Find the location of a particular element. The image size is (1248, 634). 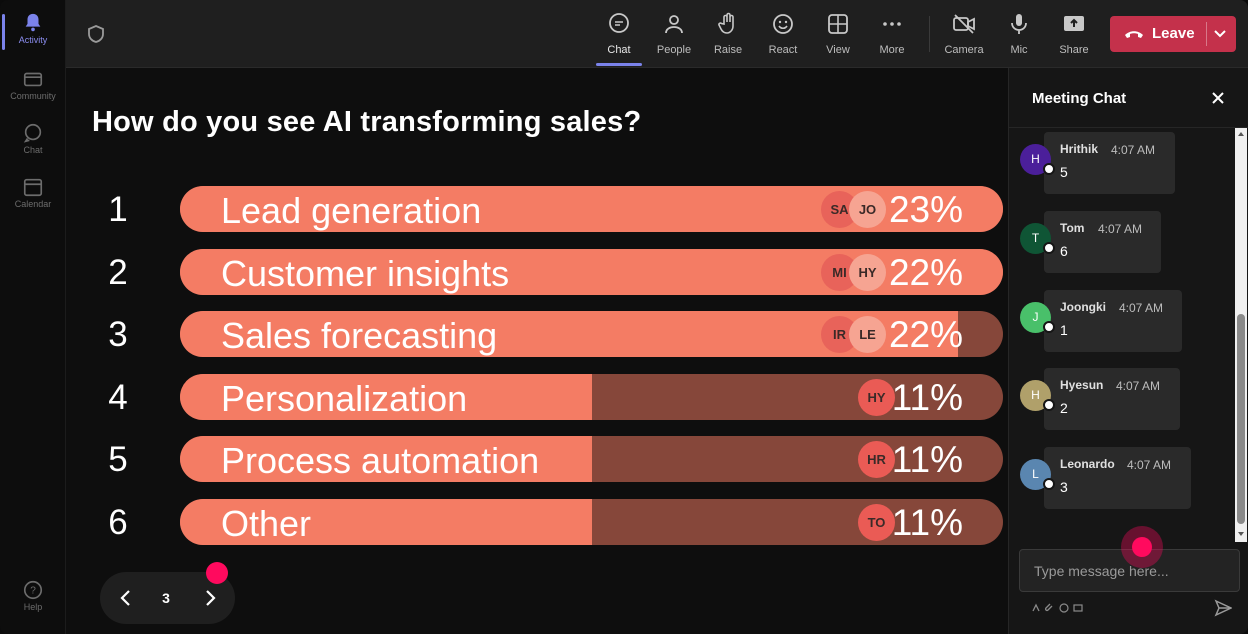

chat-scrollbar is located at coordinates (1241, 335).